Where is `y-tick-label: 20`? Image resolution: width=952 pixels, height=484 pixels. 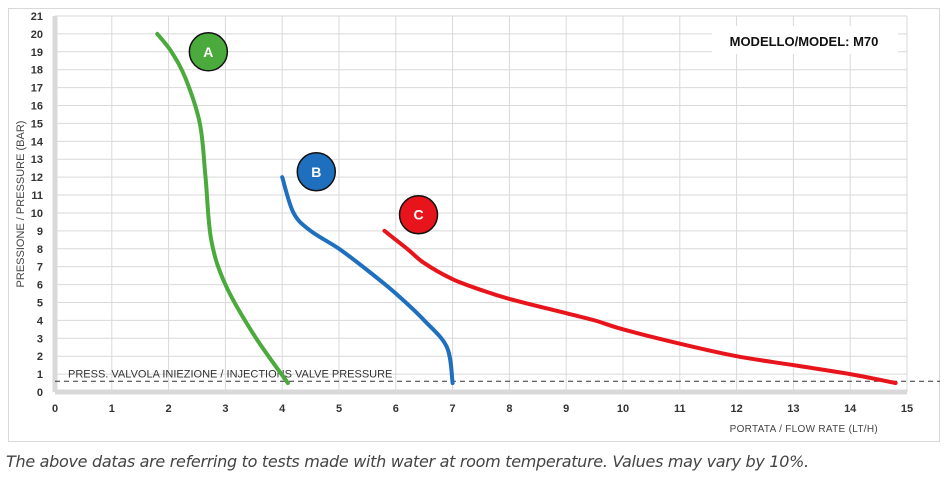
y-tick-label: 20 is located at coordinates (37, 35).